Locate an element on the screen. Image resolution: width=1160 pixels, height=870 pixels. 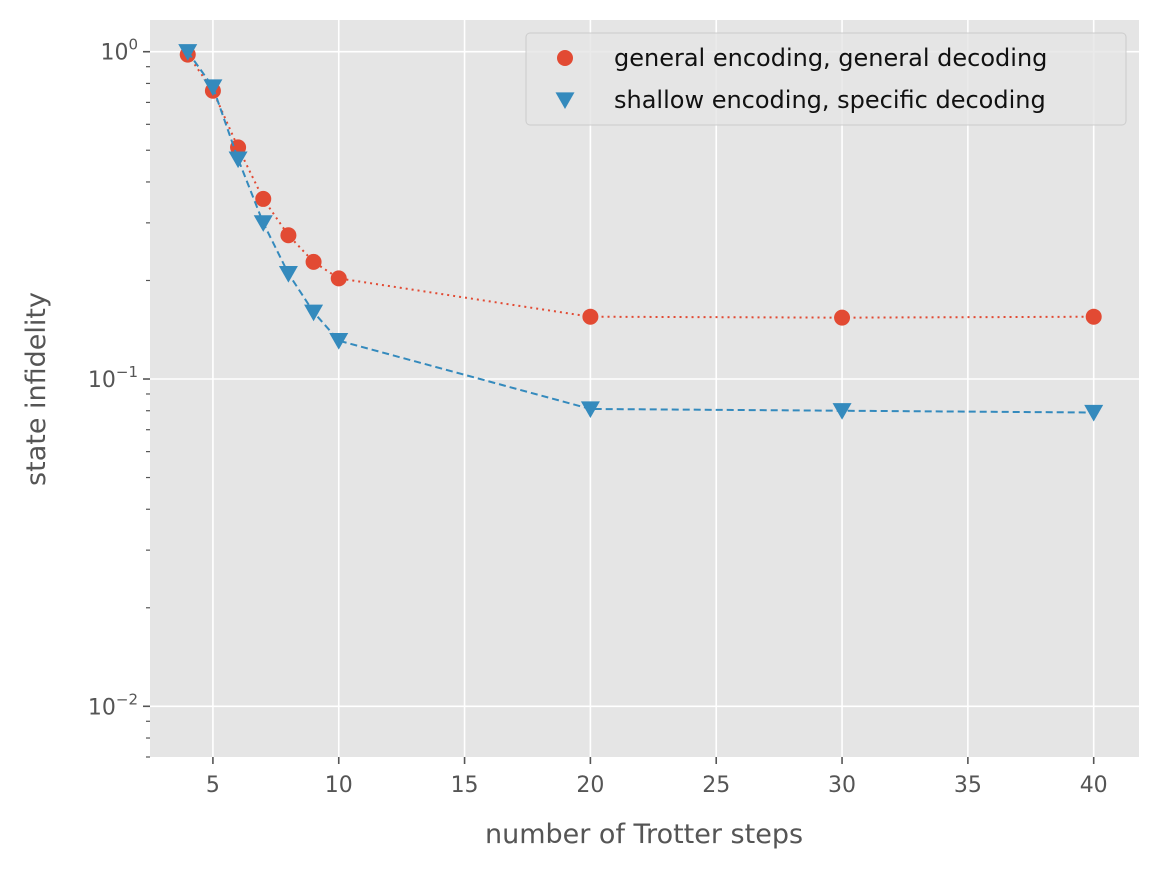
legend-box is located at coordinates (826, 79).